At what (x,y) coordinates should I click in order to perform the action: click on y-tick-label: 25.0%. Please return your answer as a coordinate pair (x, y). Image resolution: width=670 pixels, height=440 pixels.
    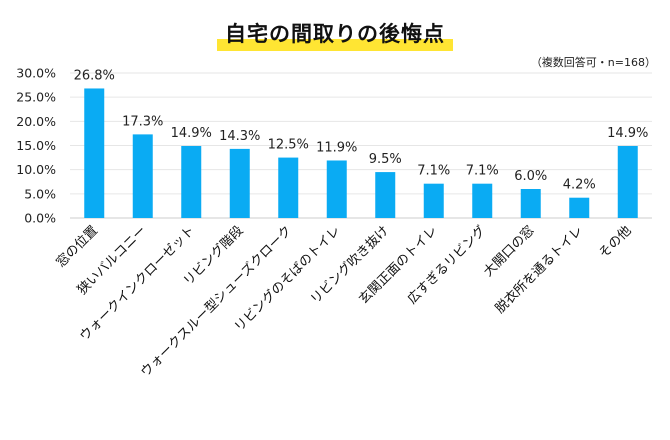
    Looking at the image, I should click on (36, 97).